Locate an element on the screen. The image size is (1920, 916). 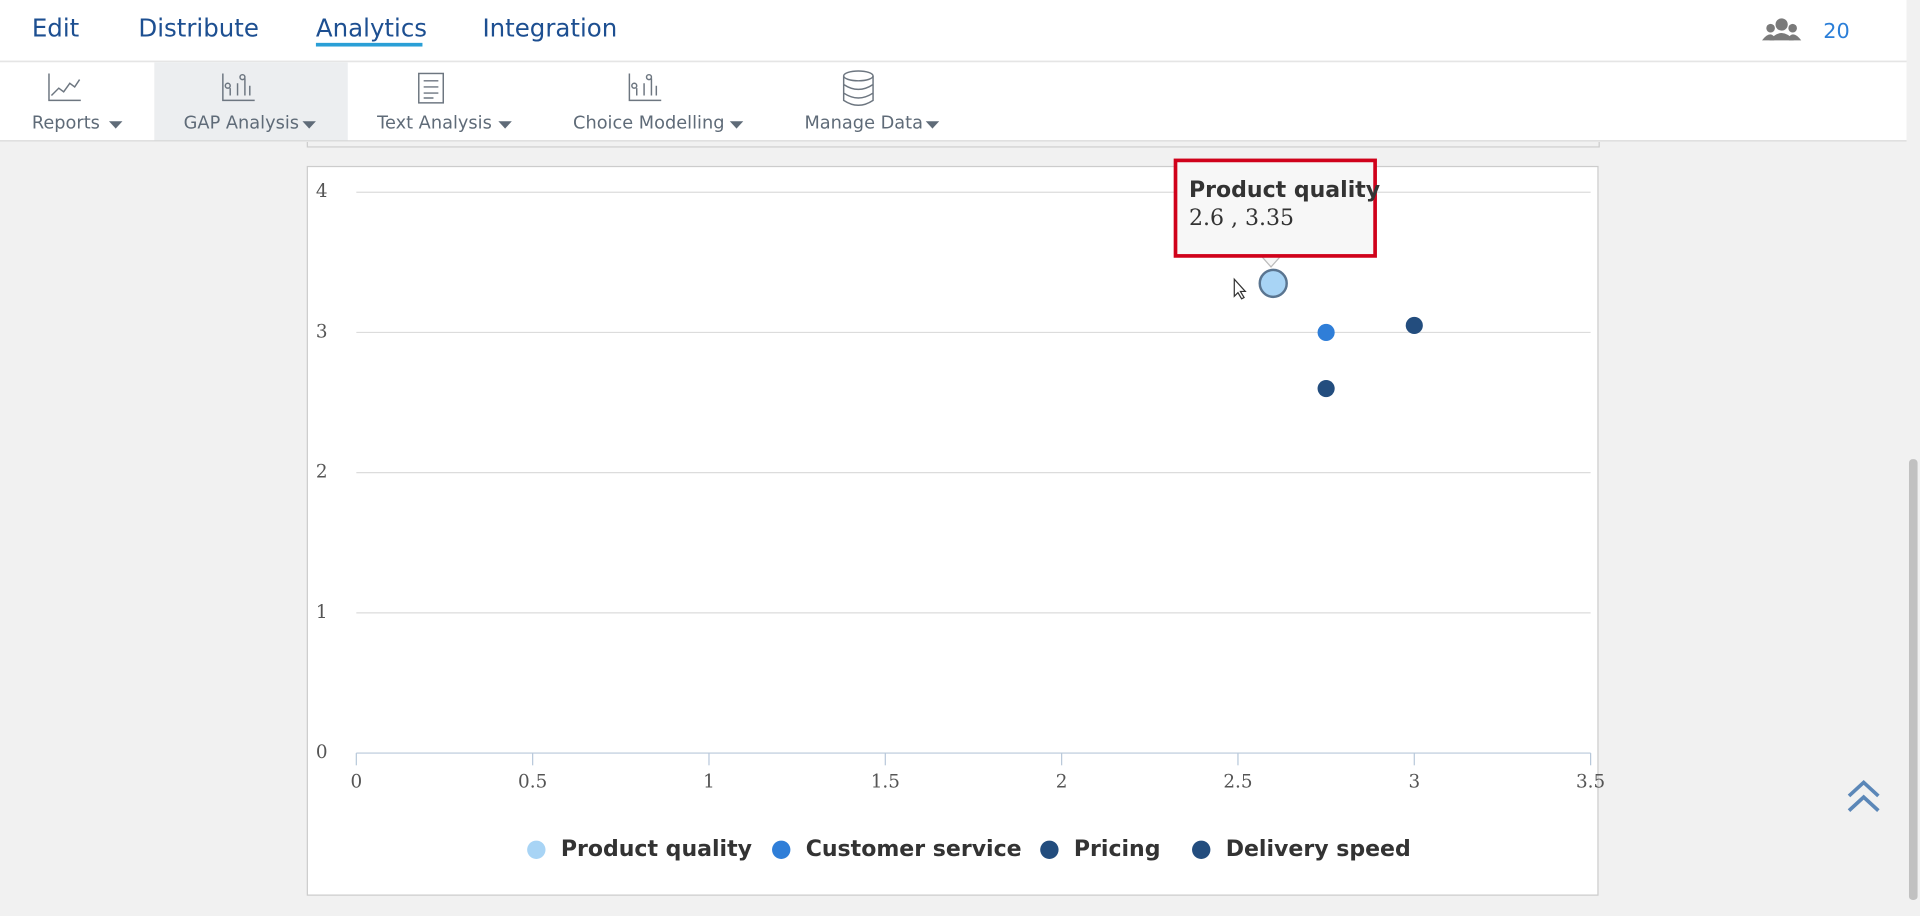
nav-tab: Integration is located at coordinates (549, 27).